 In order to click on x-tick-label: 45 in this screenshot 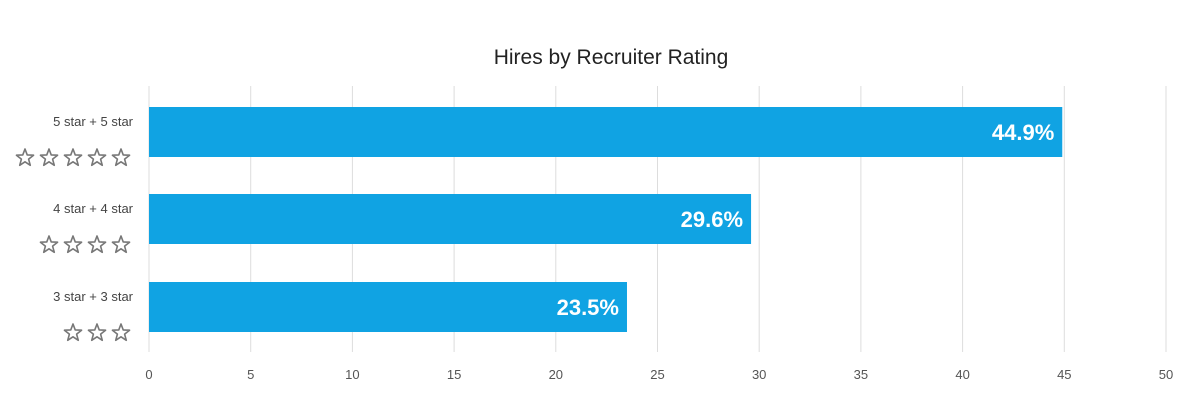, I will do `click(1064, 374)`.